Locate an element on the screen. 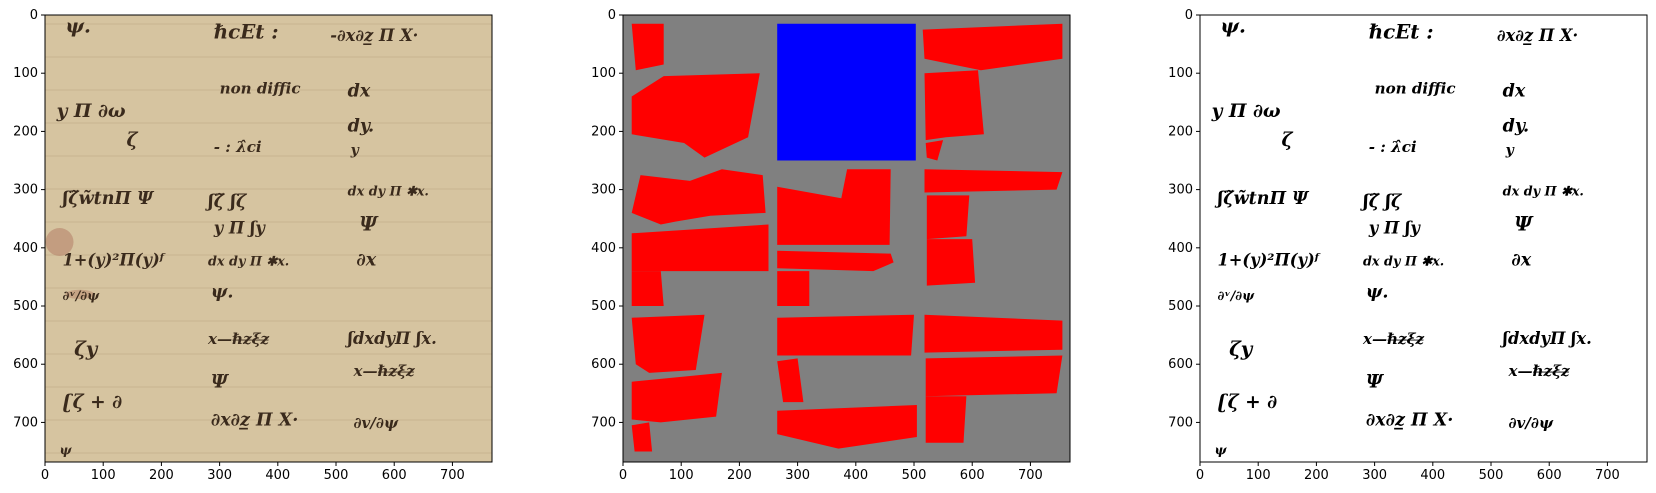 This screenshot has height=493, width=1656. handwriting-fragment: ∂ᵛ/∂ψ is located at coordinates (1236, 296).